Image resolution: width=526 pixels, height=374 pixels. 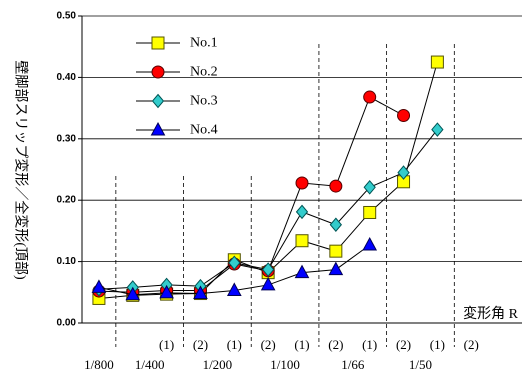 What do you see at coordinates (67, 16) in the screenshot?
I see `y-tick-label: 0.50` at bounding box center [67, 16].